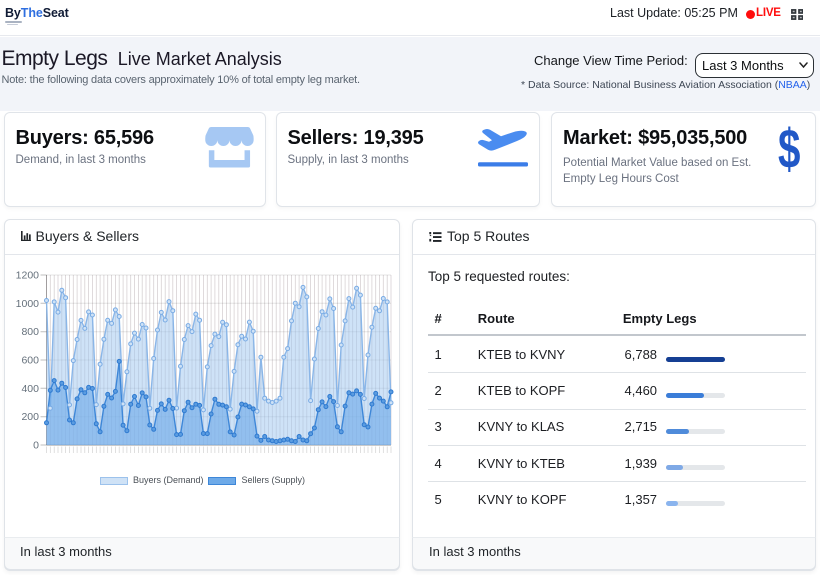  I want to click on svg-text: 1200, so click(28, 276).